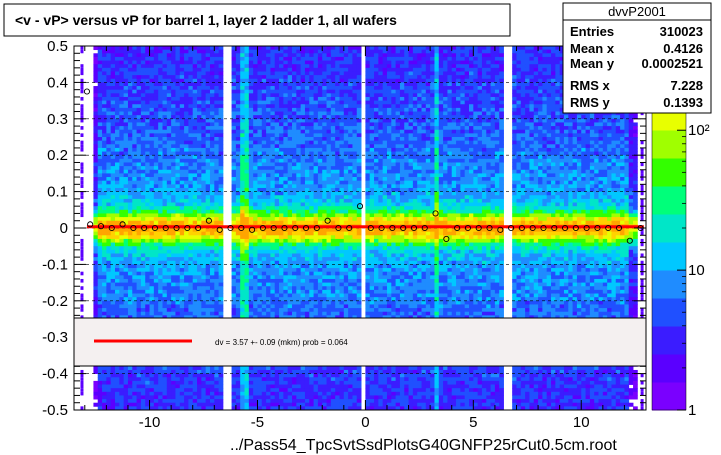 The width and height of the screenshot is (721, 455). I want to click on stats-value: 0.0002521, so click(672, 63).